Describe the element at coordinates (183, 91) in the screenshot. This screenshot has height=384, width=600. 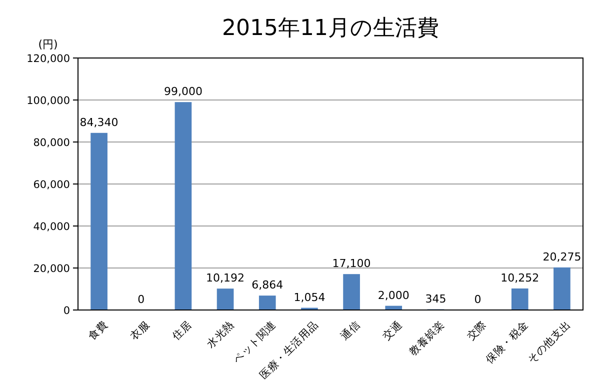
I see `data-label: 99,000` at that location.